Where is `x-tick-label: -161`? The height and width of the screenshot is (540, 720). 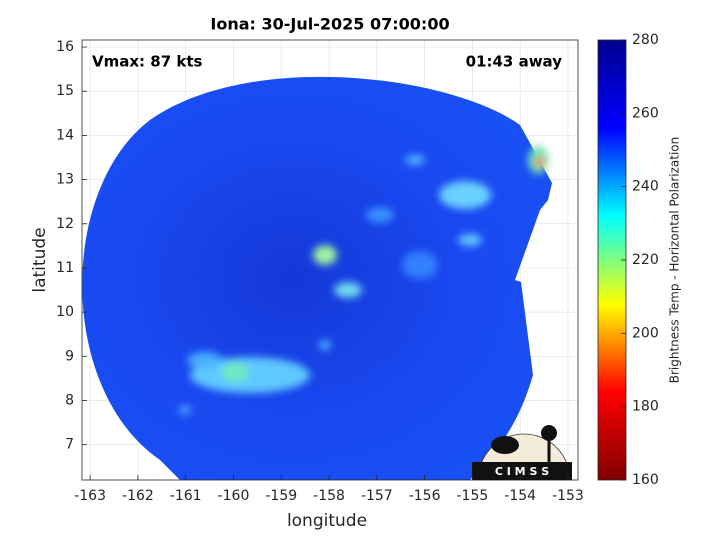 x-tick-label: -161 is located at coordinates (186, 496).